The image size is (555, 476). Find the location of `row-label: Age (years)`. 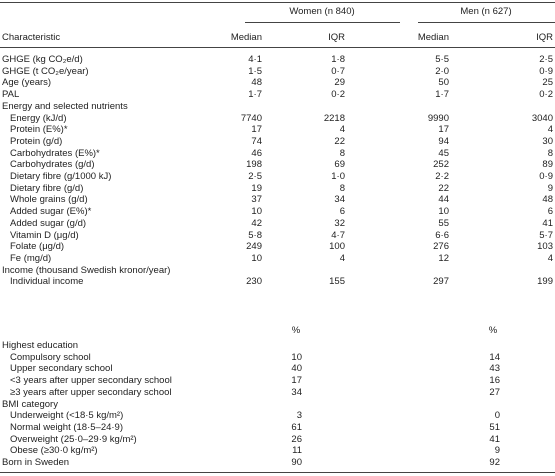

row-label: Age (years) is located at coordinates (27, 83).